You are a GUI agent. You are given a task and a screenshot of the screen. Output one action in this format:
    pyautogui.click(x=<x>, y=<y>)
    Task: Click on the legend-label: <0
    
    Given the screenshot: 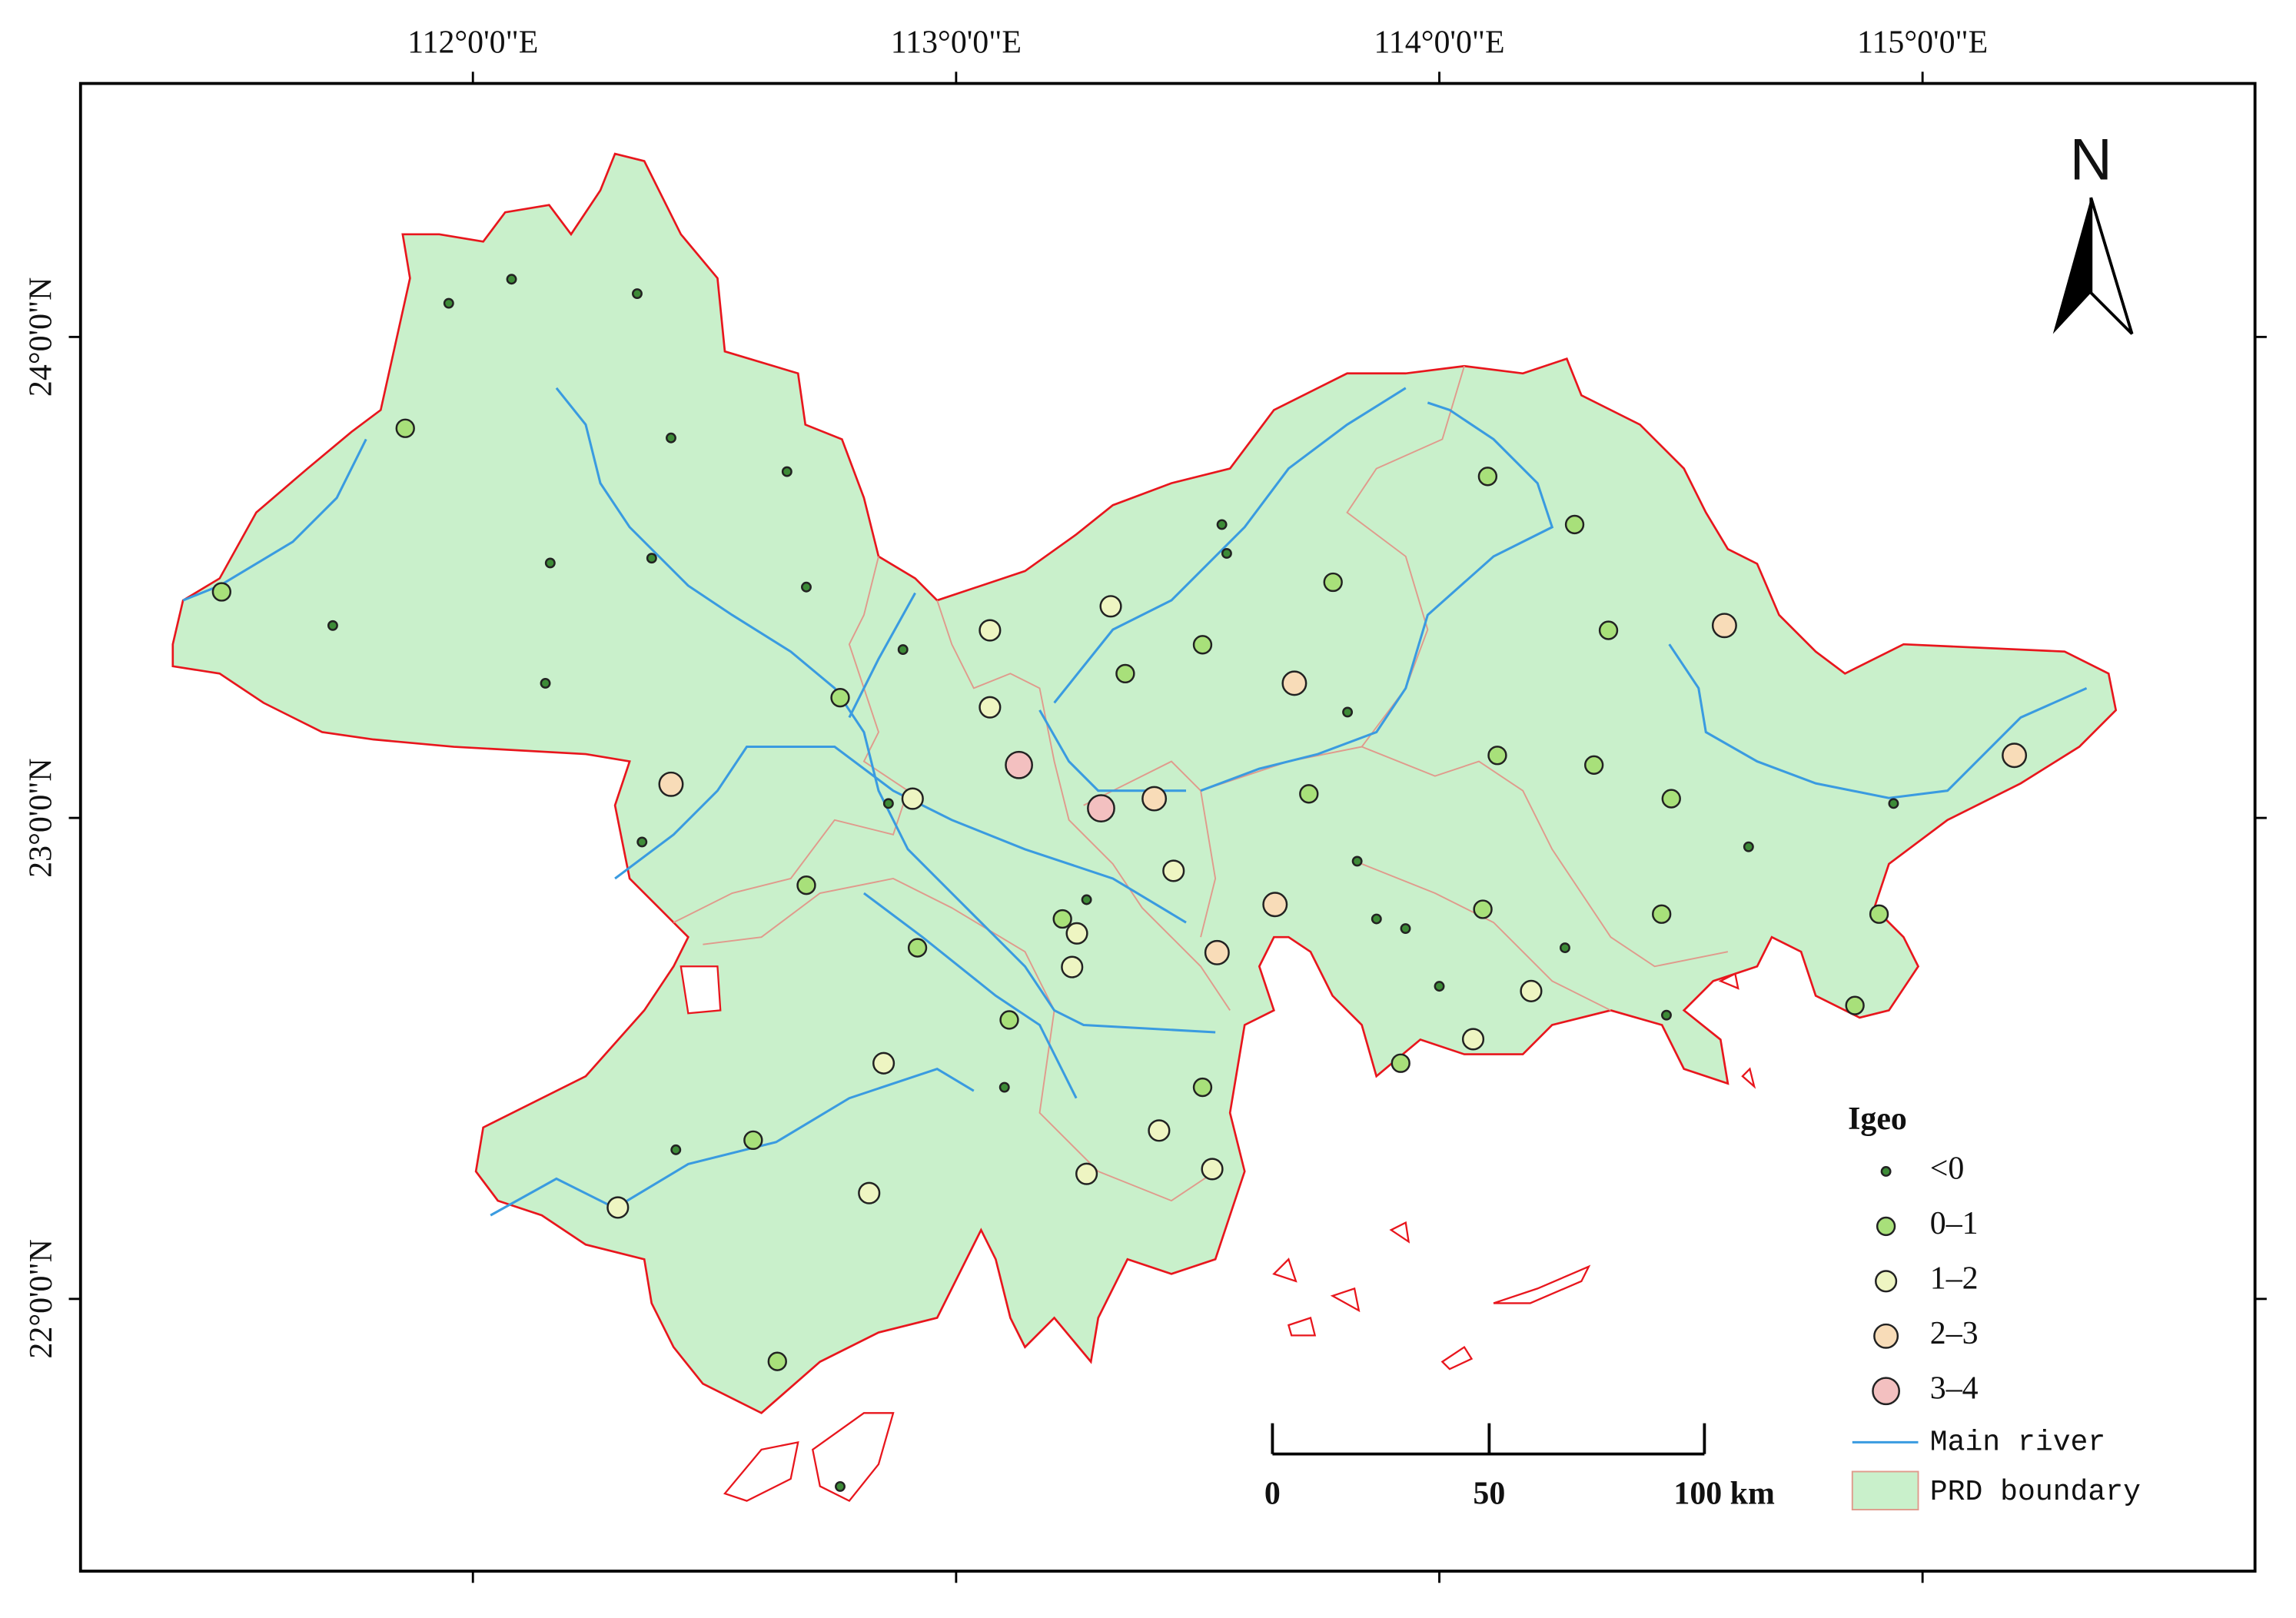 What is the action you would take?
    pyautogui.click(x=1947, y=1169)
    